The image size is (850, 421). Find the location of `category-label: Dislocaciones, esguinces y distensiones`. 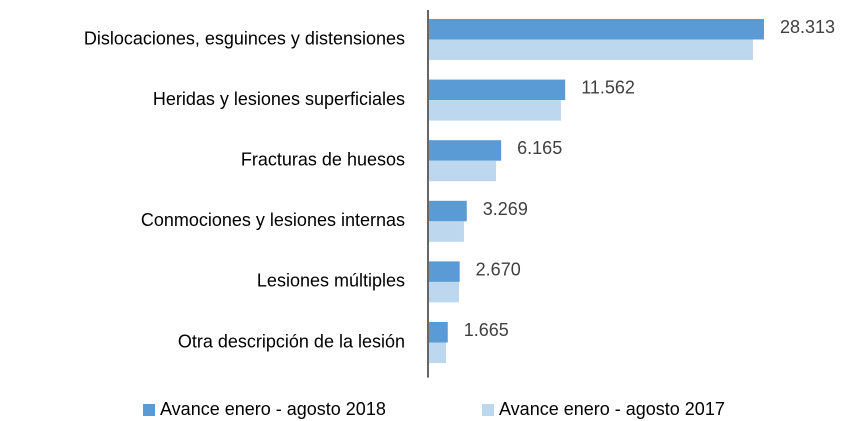

category-label: Dislocaciones, esguinces y distensiones is located at coordinates (244, 38).